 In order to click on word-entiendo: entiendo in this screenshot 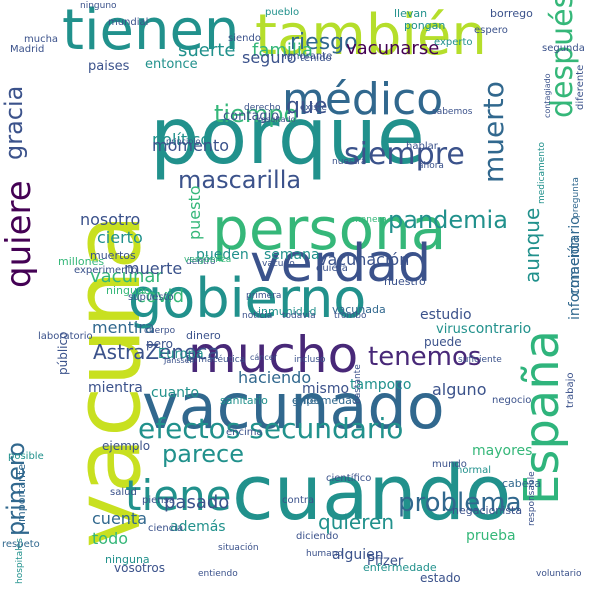, I will do `click(218, 574)`.